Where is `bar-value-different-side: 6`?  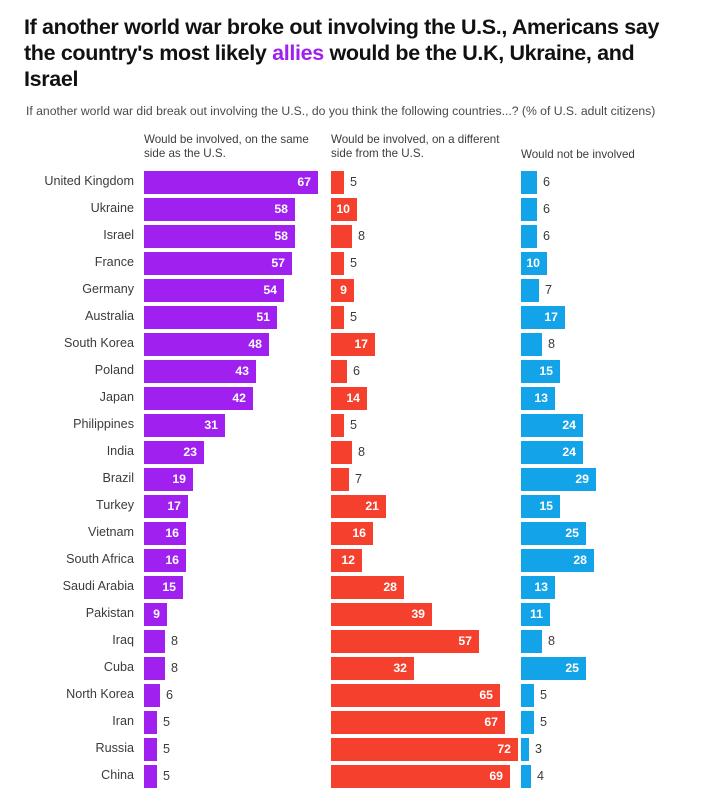 bar-value-different-side: 6 is located at coordinates (357, 371).